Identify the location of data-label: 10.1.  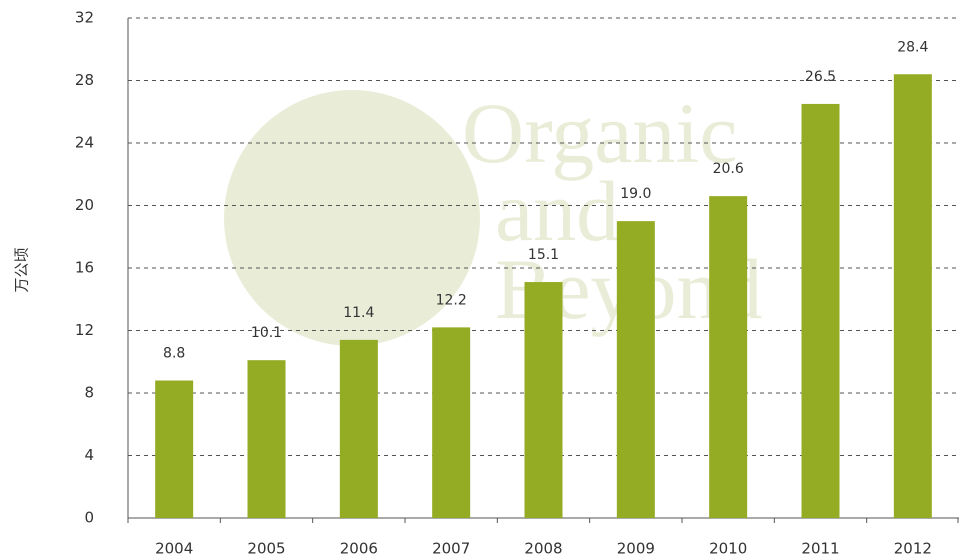
(266, 333).